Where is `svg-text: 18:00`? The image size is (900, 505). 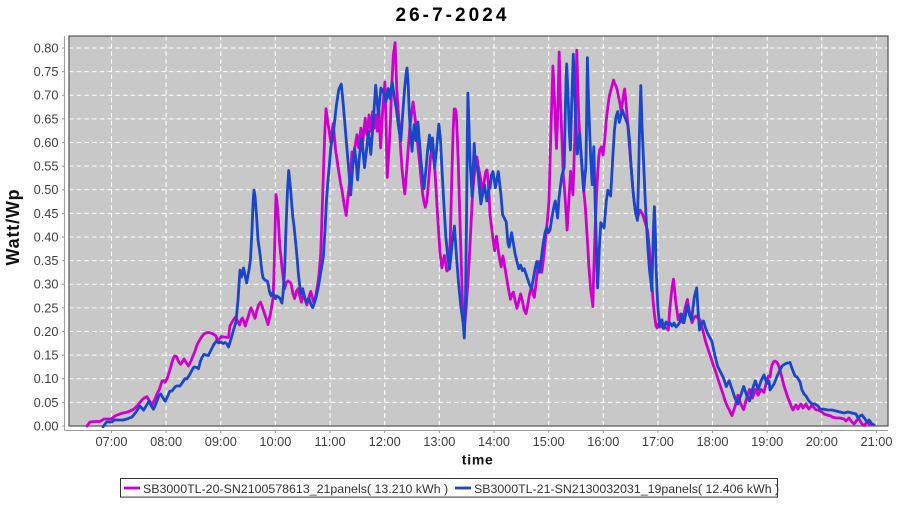
svg-text: 18:00 is located at coordinates (712, 441).